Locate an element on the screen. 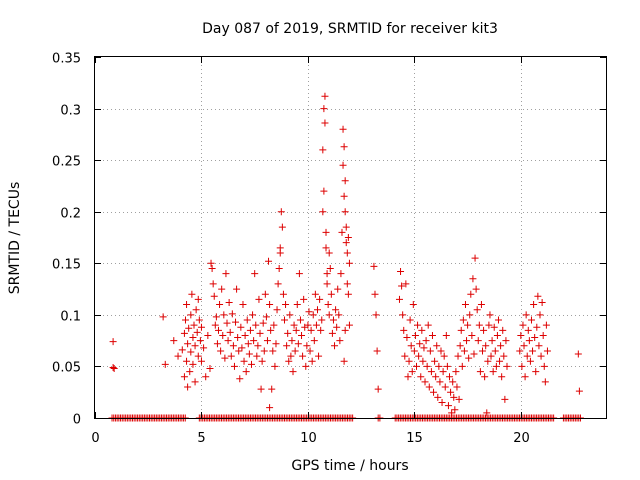 The width and height of the screenshot is (640, 480). y-tick-label: 0.3 is located at coordinates (70, 111).